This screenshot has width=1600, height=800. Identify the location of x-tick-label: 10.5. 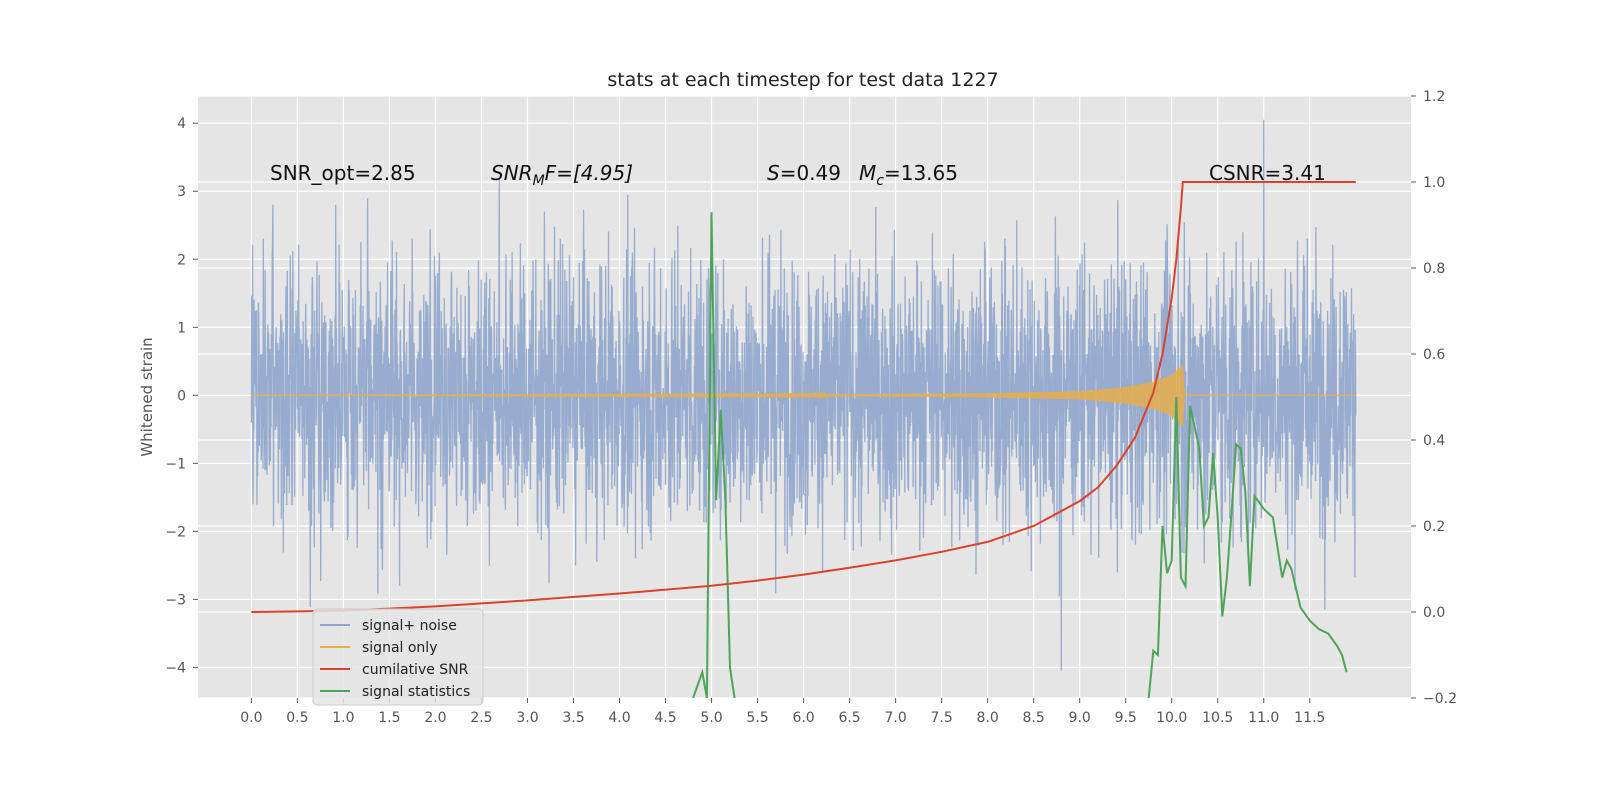
(1217, 718).